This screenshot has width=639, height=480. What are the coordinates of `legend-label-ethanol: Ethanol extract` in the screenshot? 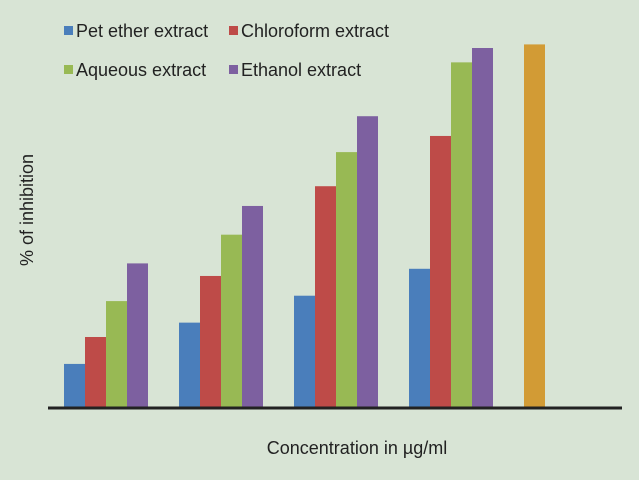 It's located at (301, 70).